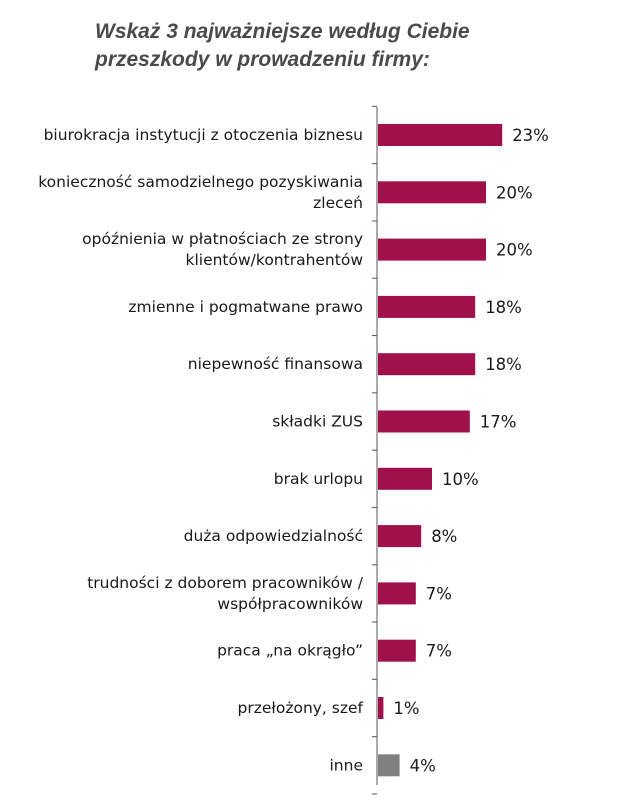 The image size is (619, 812). Describe the element at coordinates (498, 422) in the screenshot. I see `value-label: 17%` at that location.